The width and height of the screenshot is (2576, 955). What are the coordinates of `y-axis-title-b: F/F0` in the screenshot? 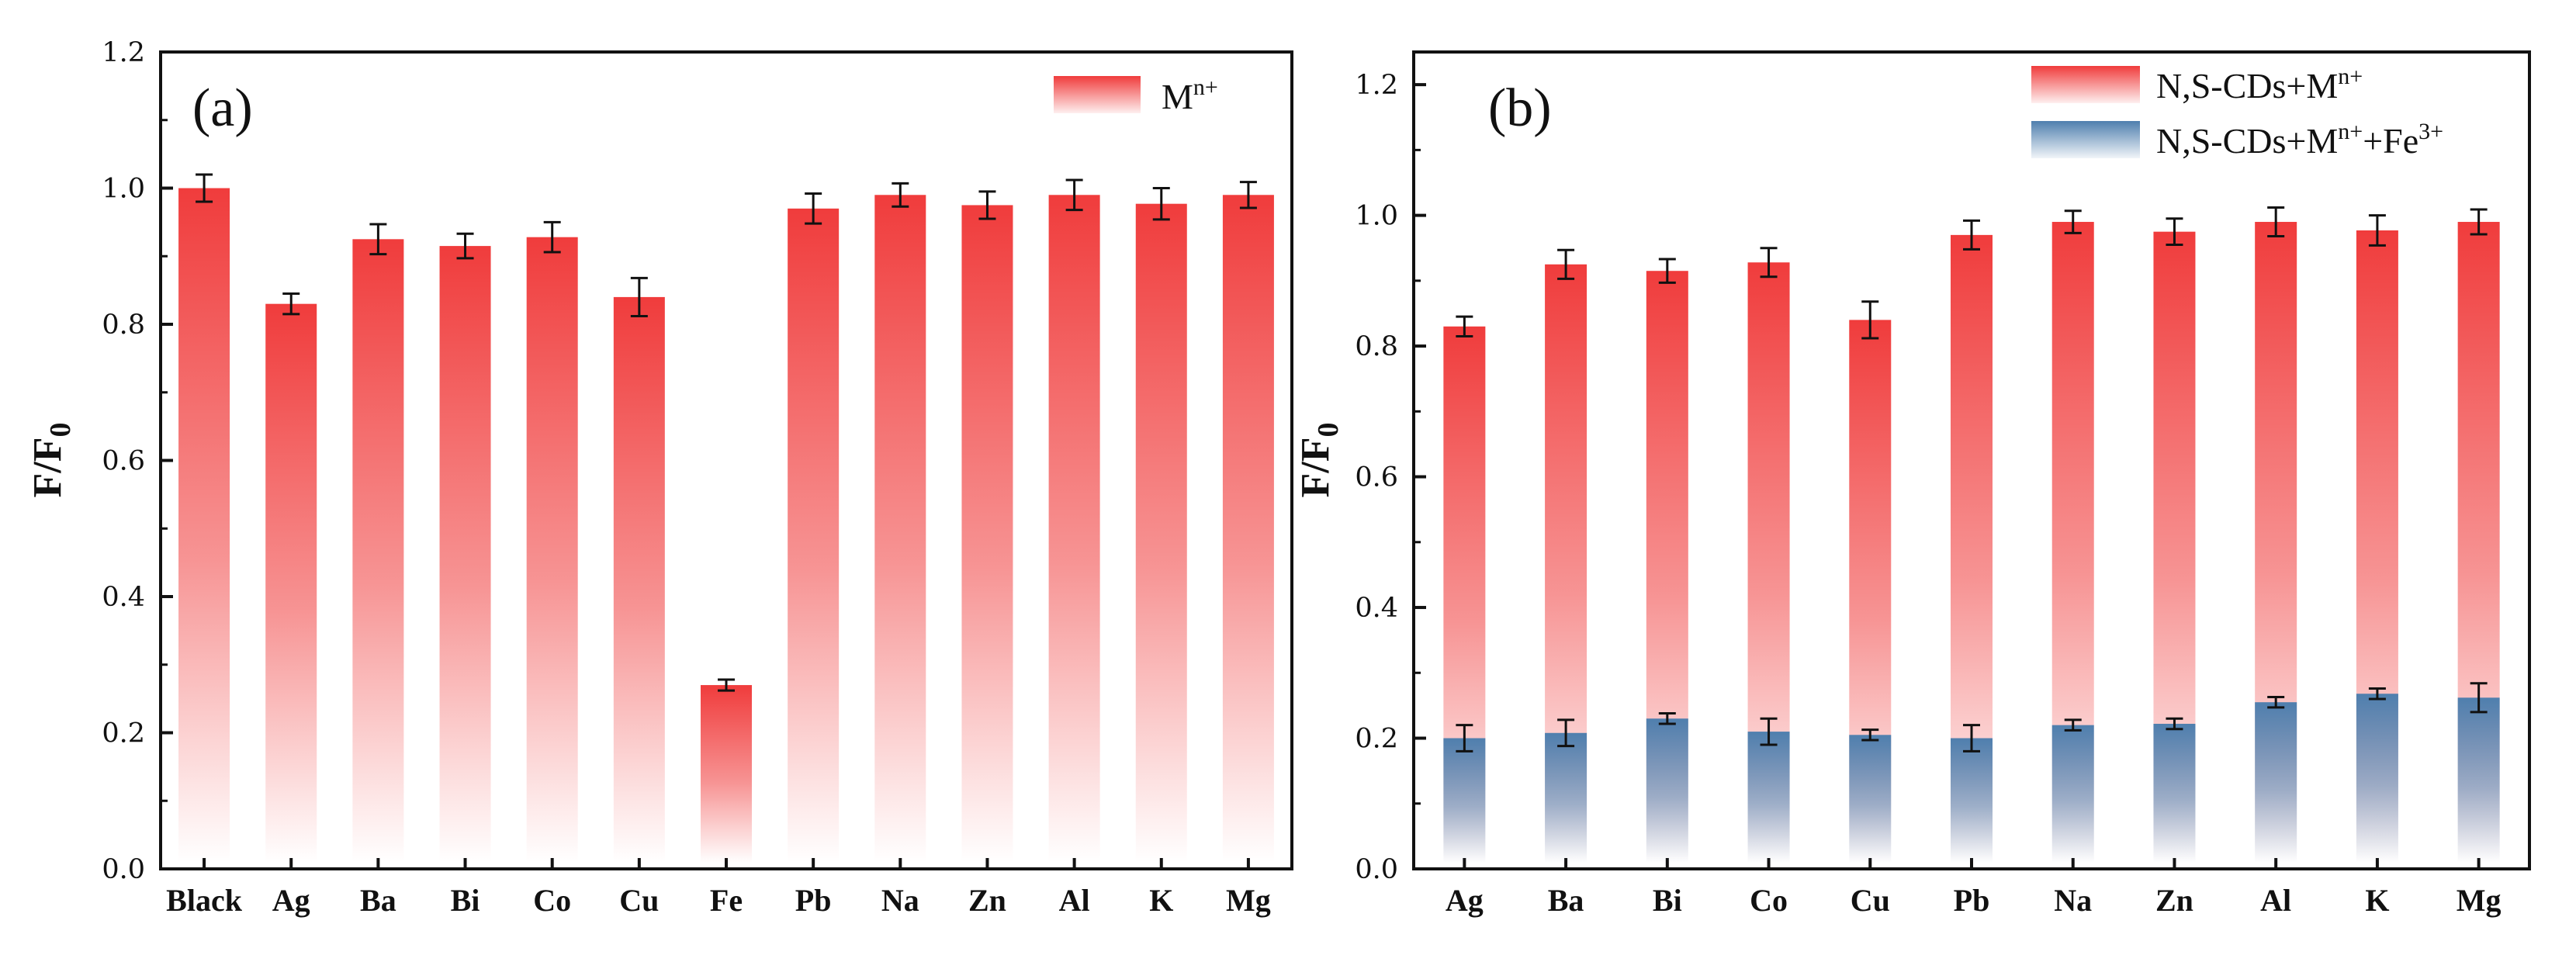 It's located at (1319, 460).